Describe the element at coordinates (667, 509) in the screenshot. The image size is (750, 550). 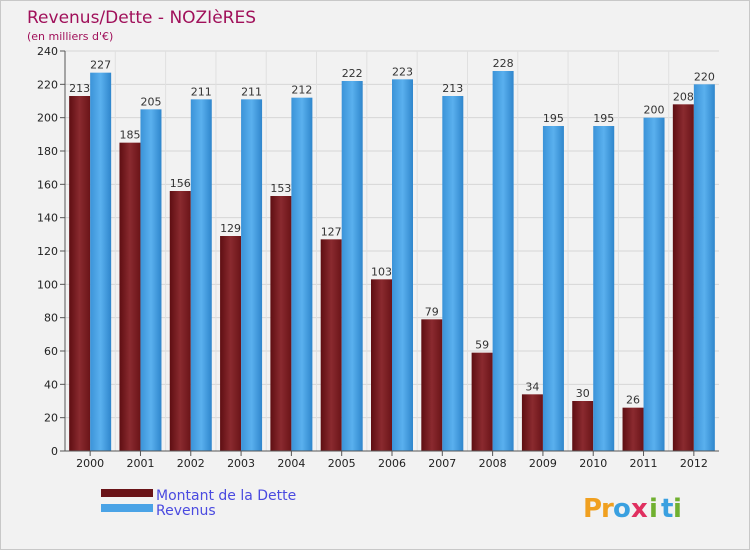
I see `logo-letter: t` at that location.